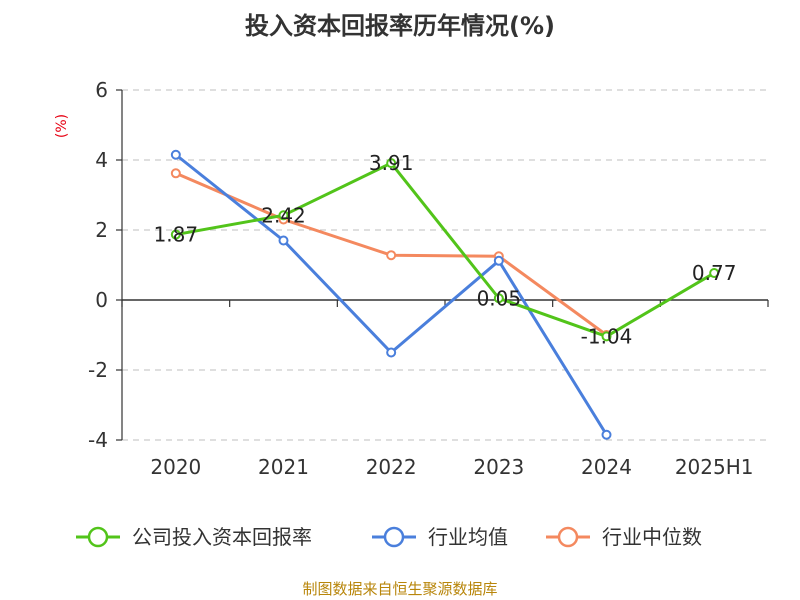  Describe the element at coordinates (498, 467) in the screenshot. I see `x-tick-label: 2023` at that location.